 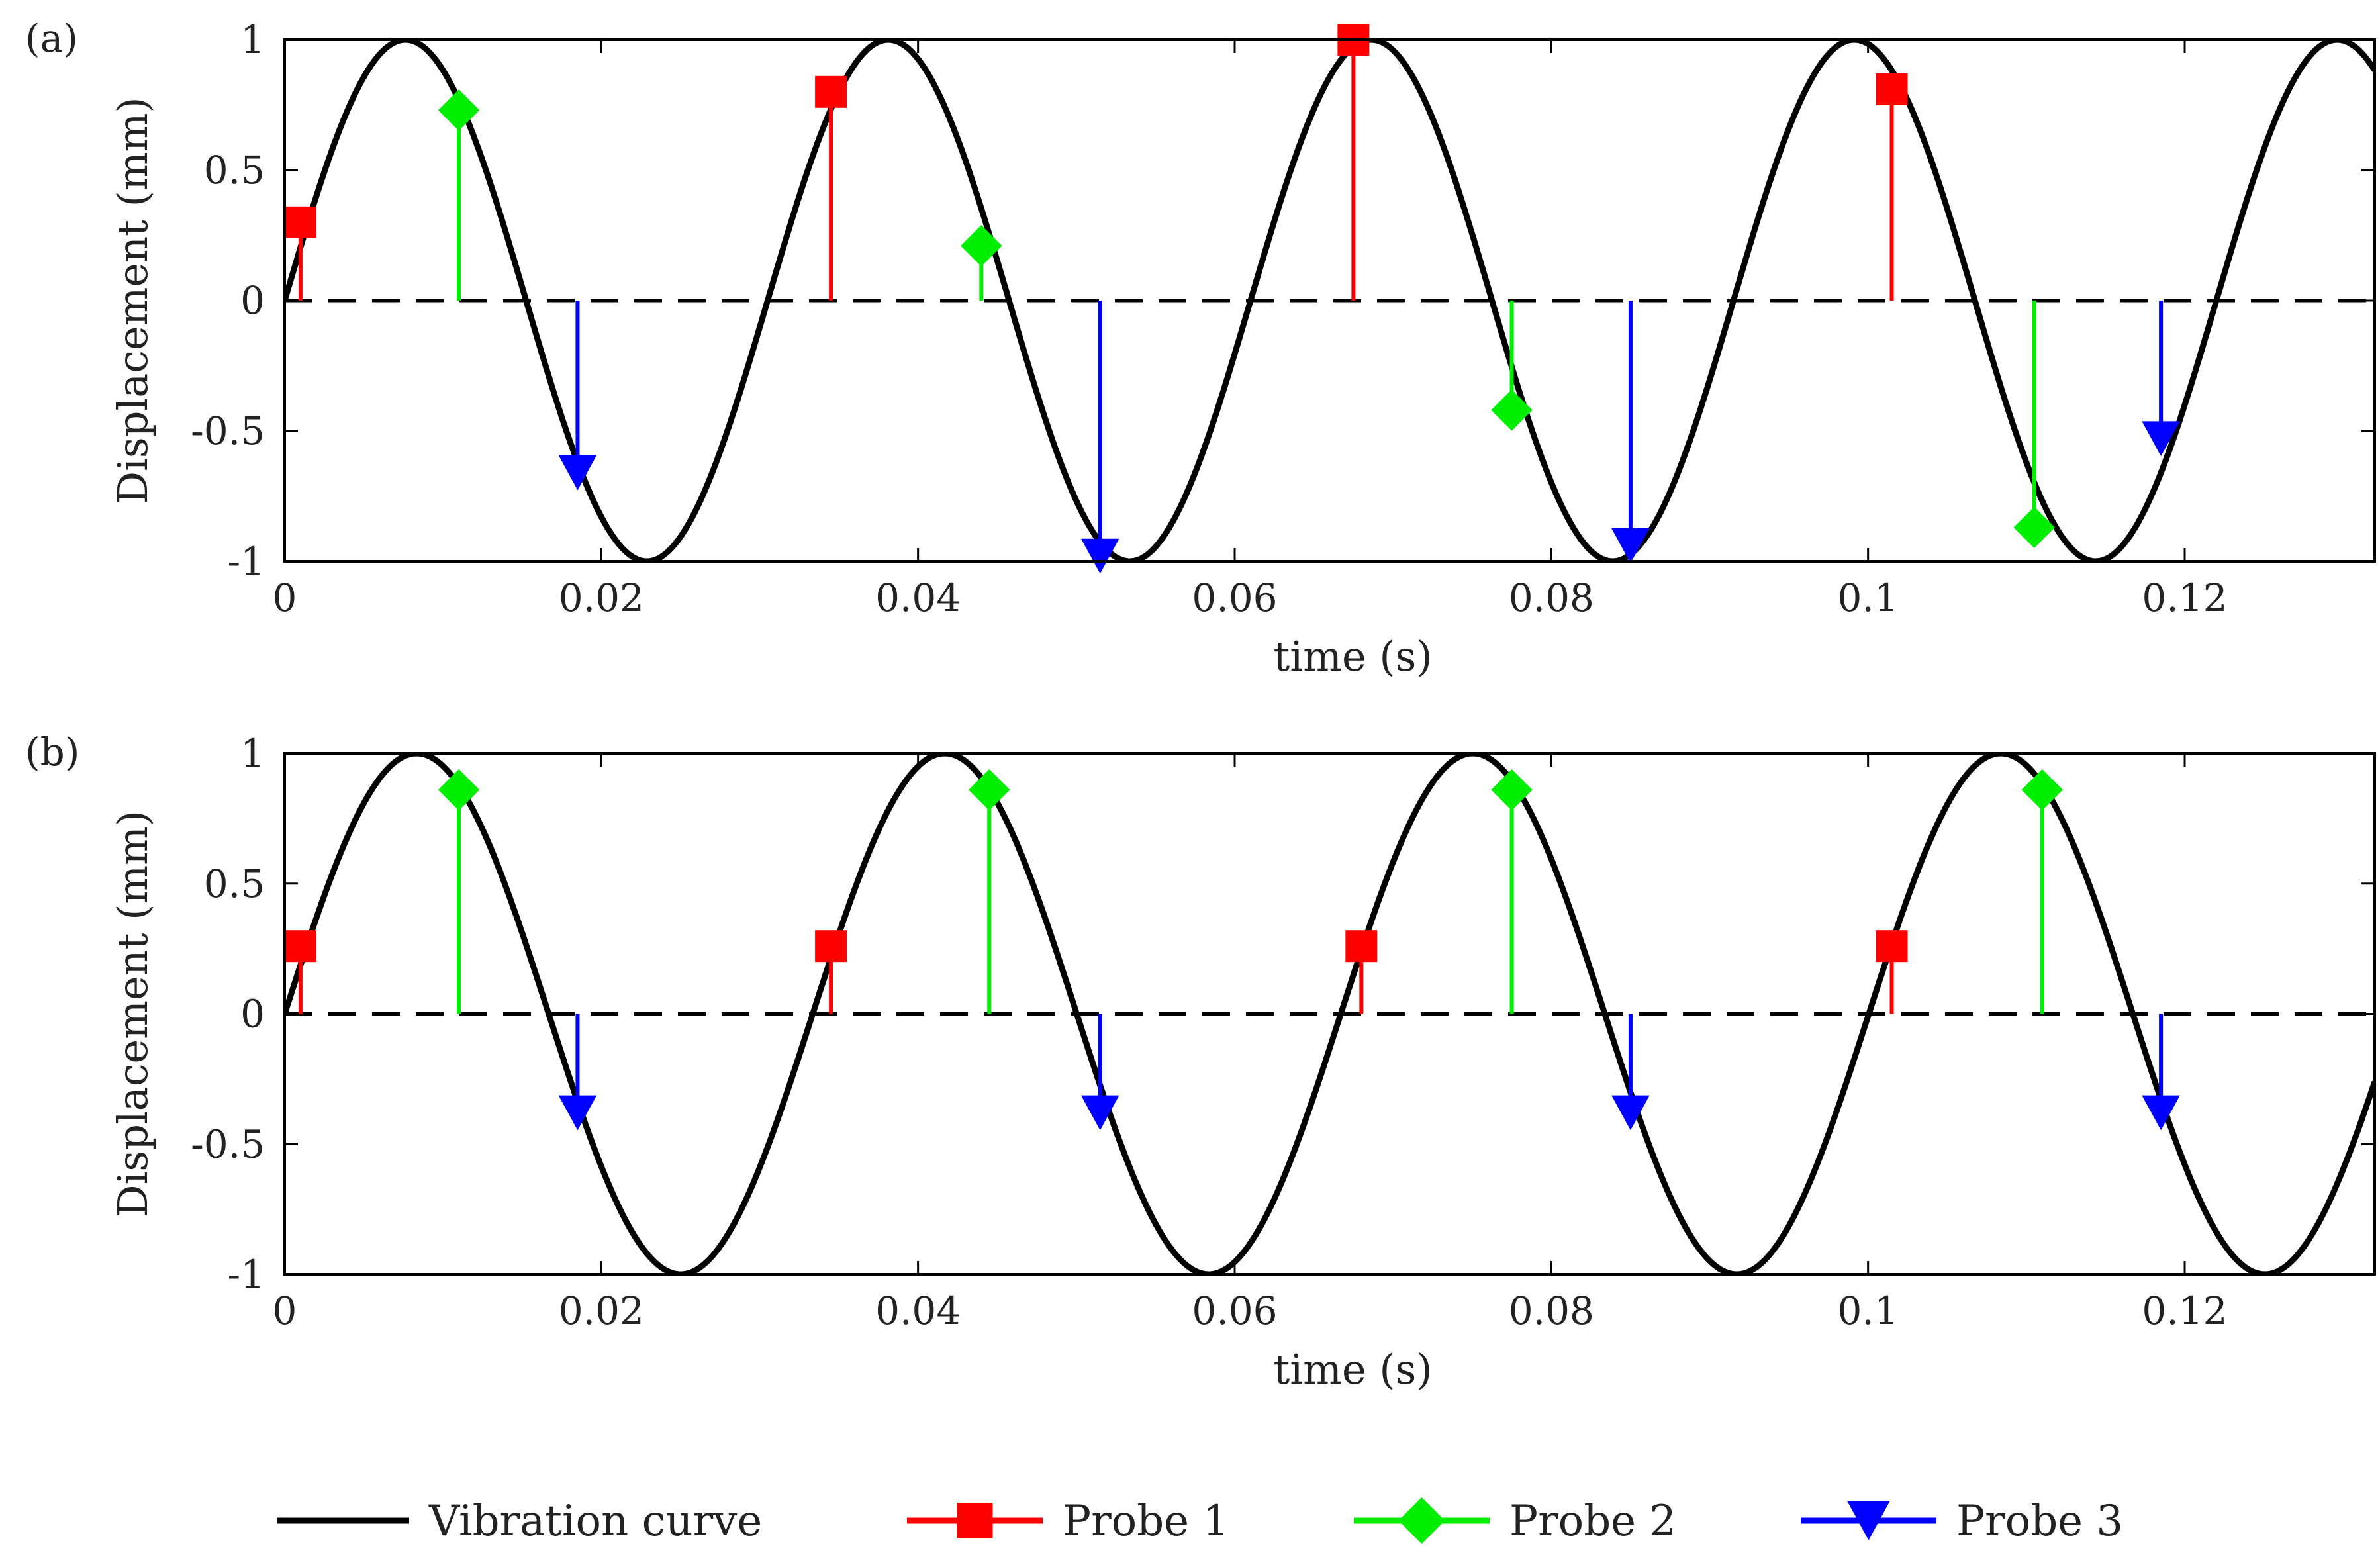 I want to click on panel-label: (a), so click(x=51, y=38).